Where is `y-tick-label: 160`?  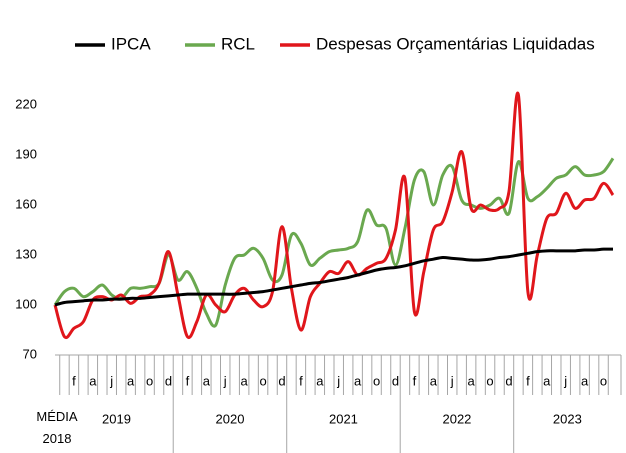
y-tick-label: 160 is located at coordinates (26, 203).